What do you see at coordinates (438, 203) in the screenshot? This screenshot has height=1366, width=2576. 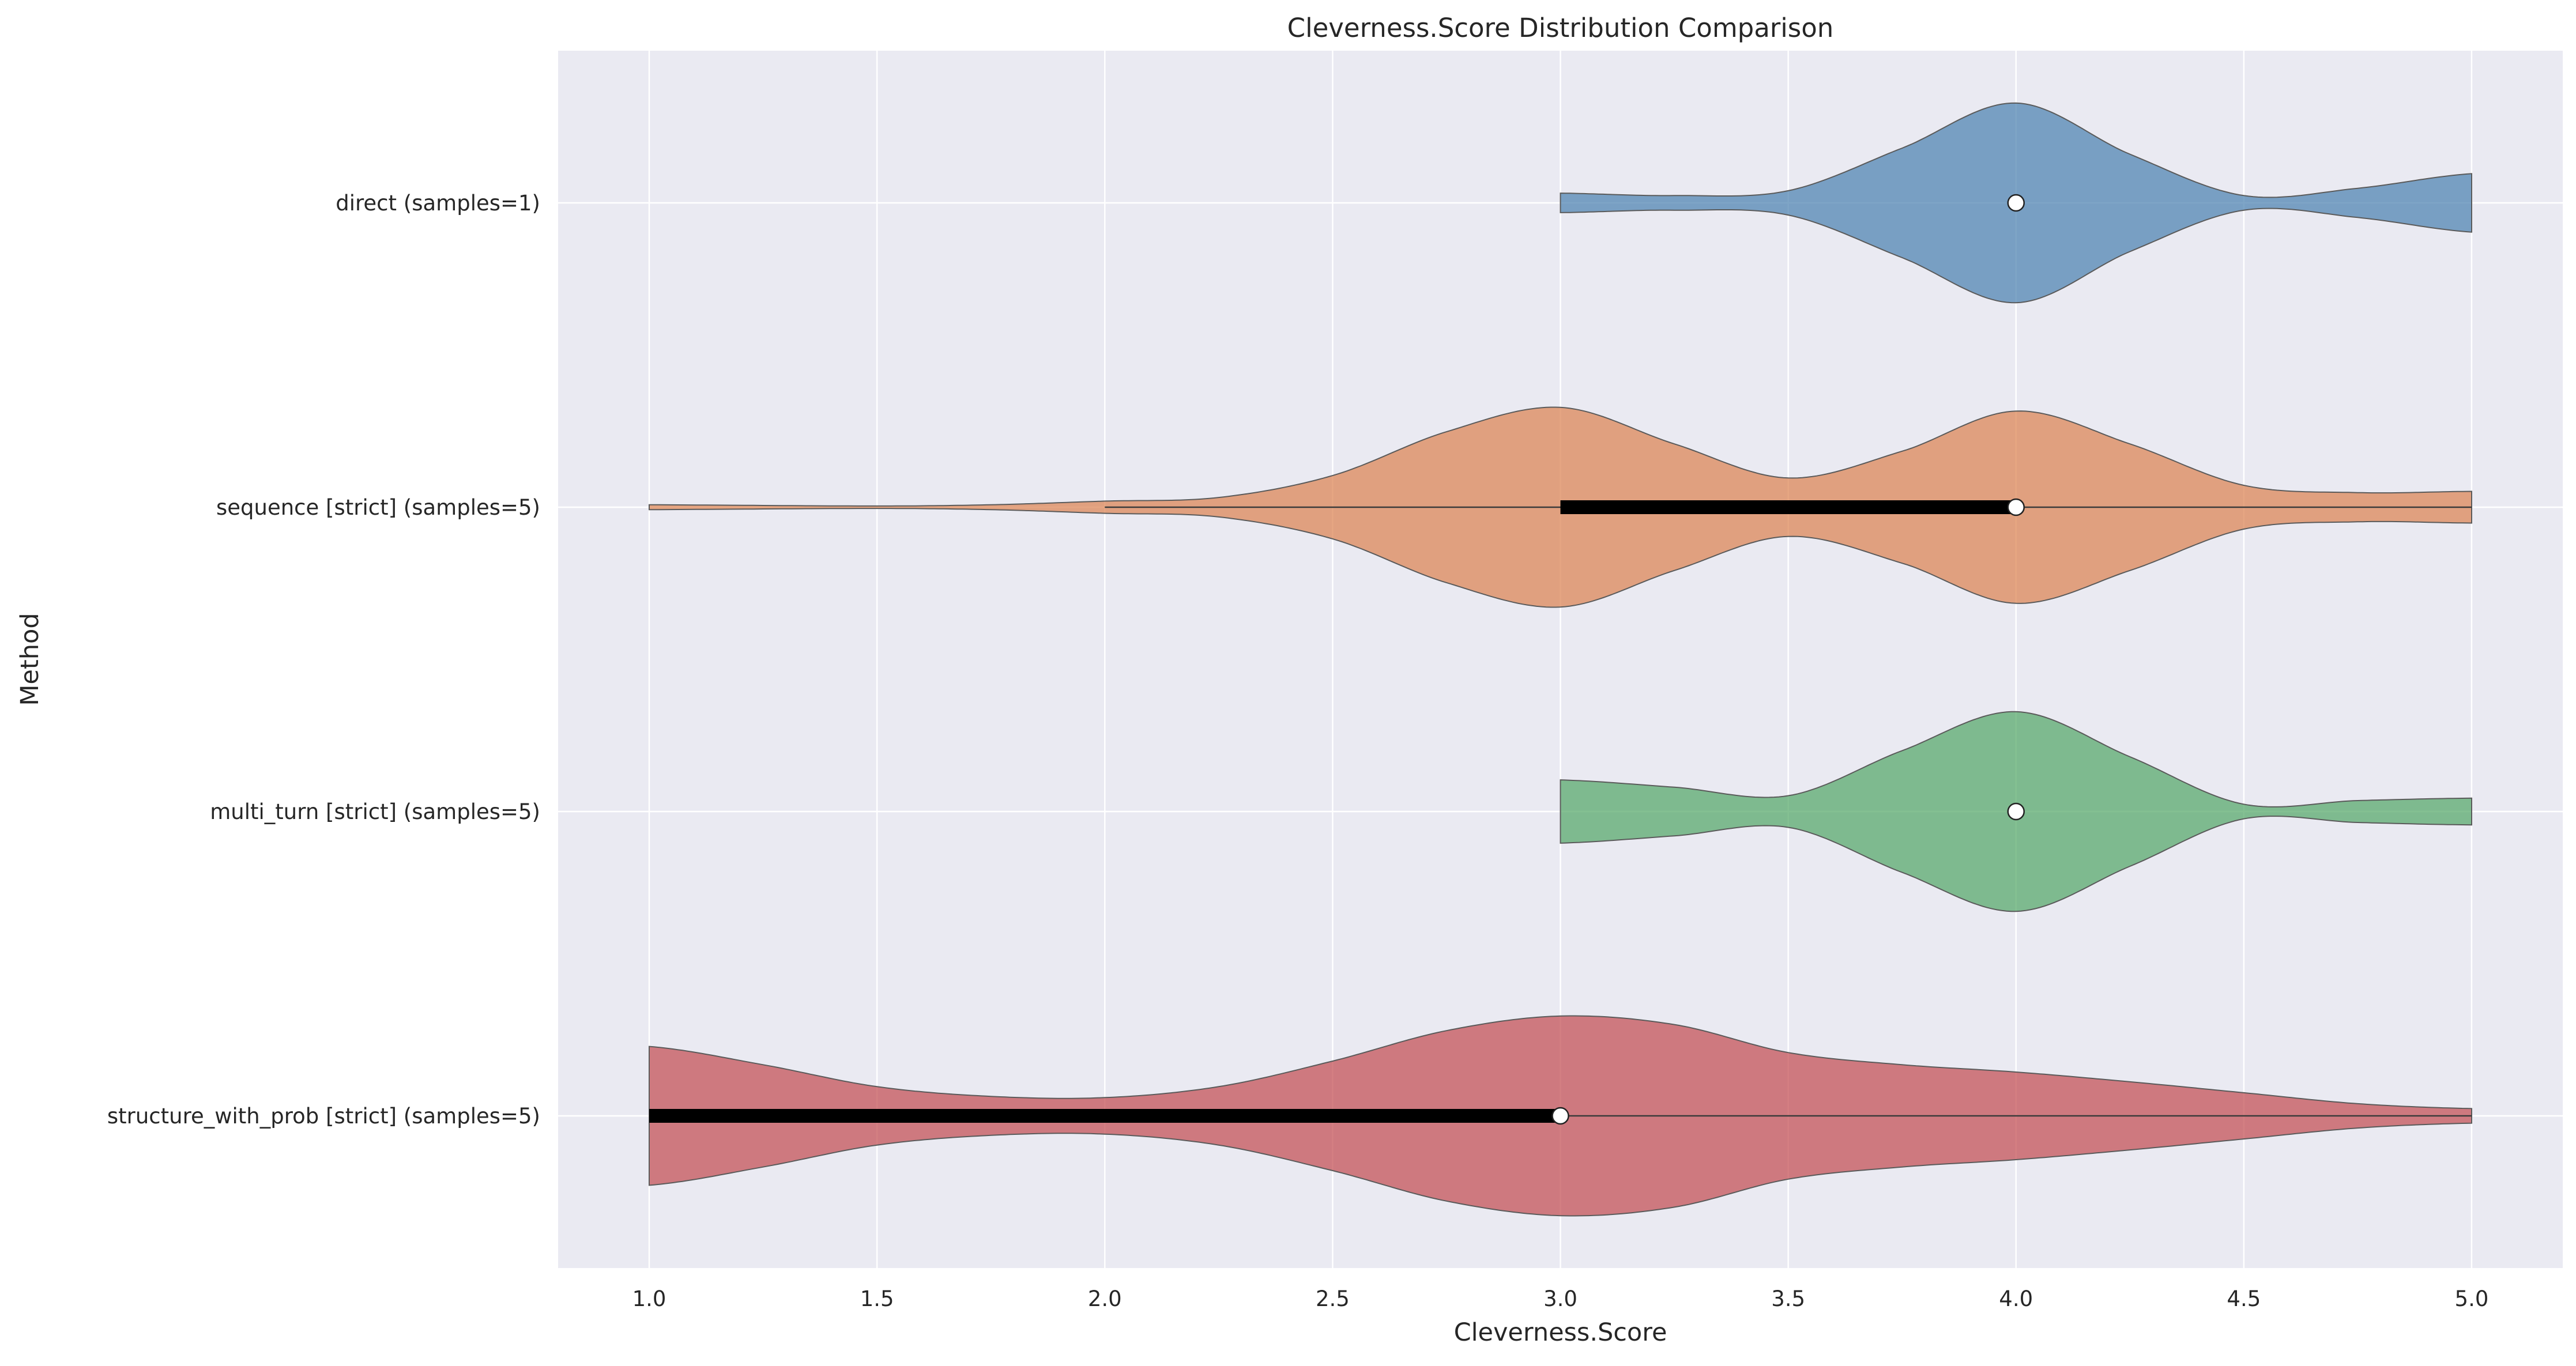 I see `y-tick-label: direct (samples=1)` at bounding box center [438, 203].